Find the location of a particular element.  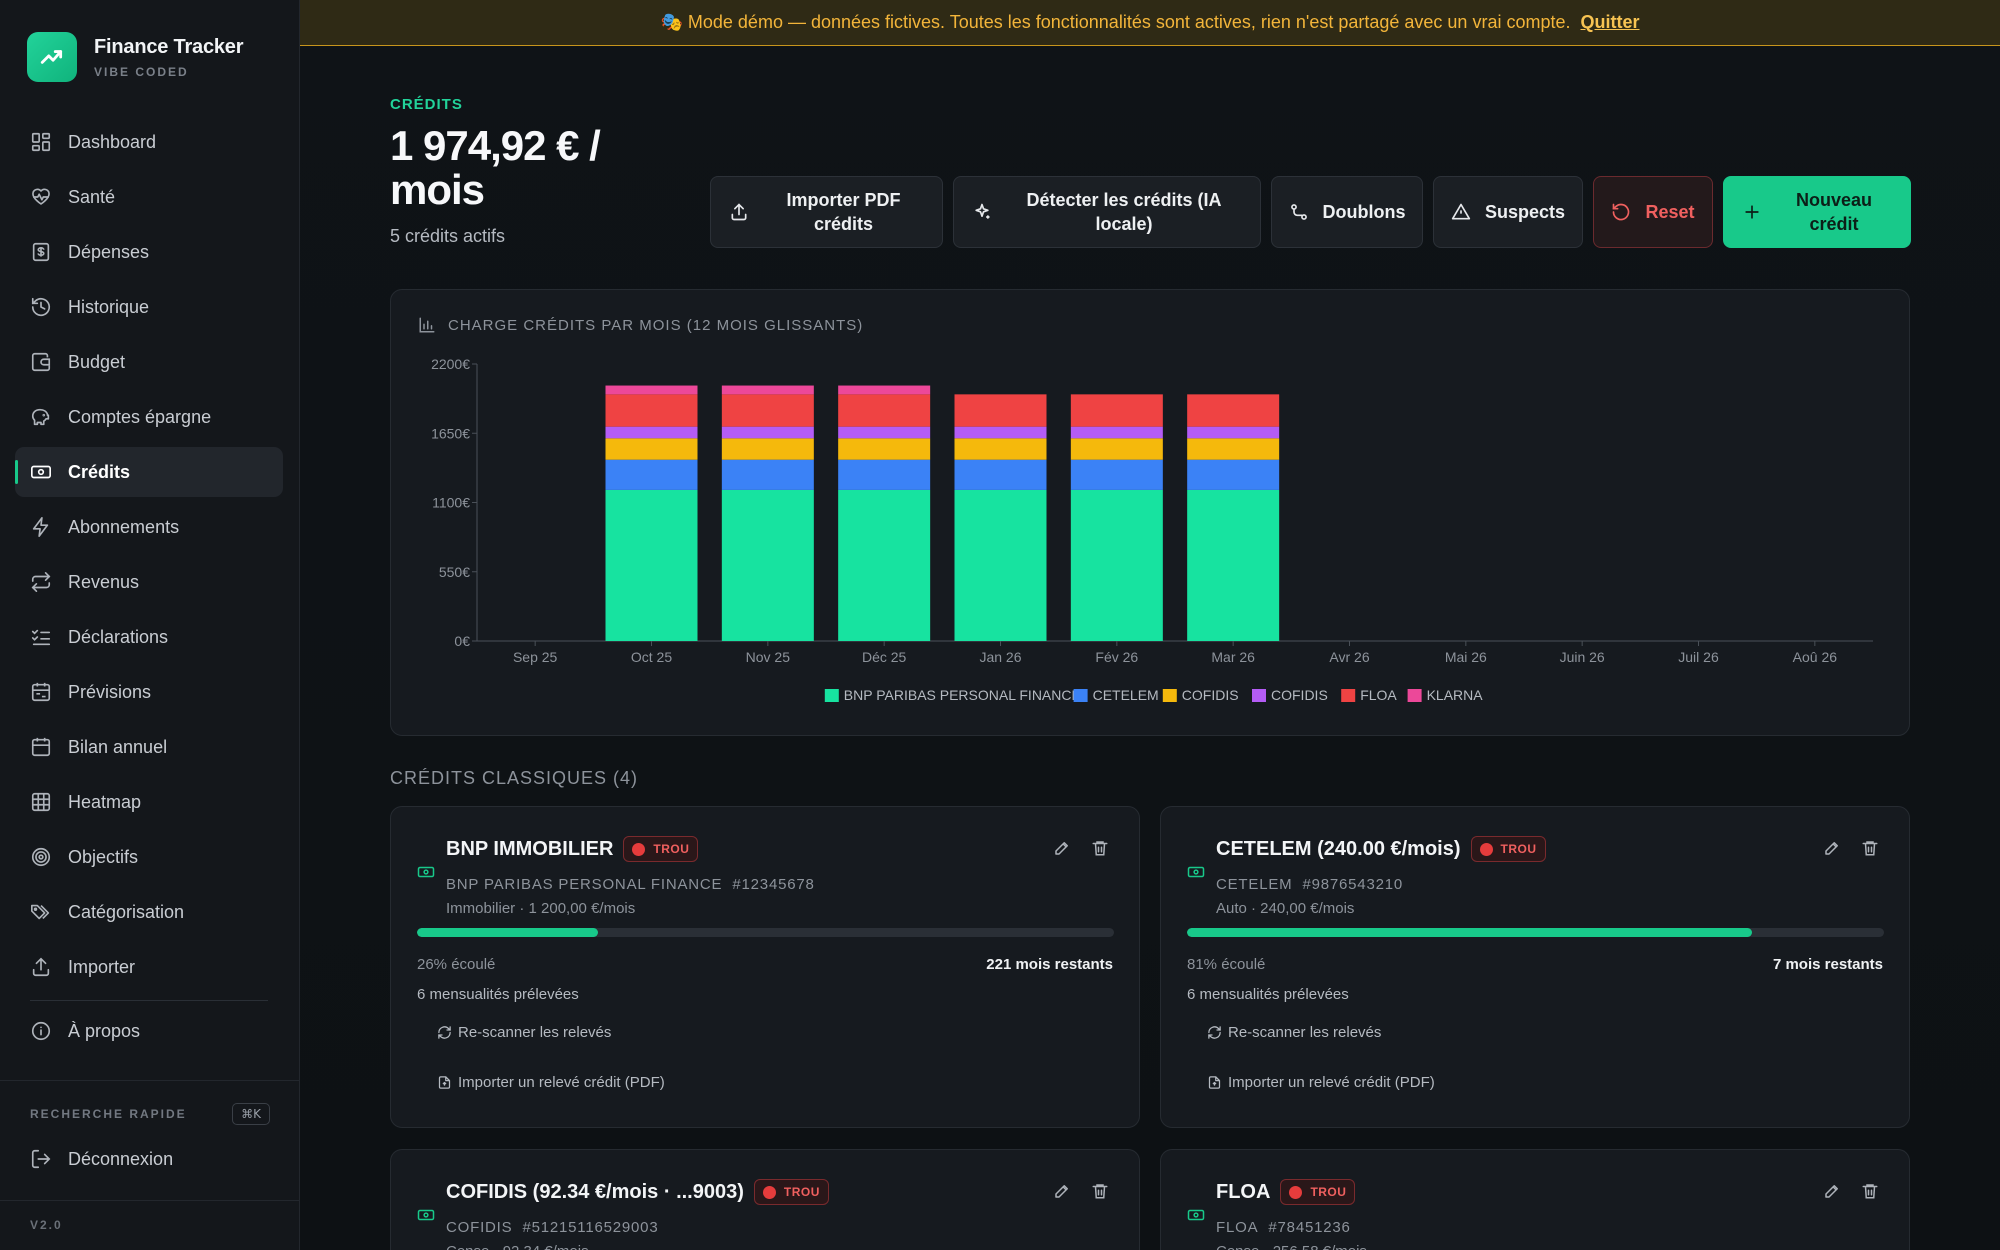

credit-name-row: CETELEM (240.00 €/mois) TROU is located at coordinates (1381, 849).